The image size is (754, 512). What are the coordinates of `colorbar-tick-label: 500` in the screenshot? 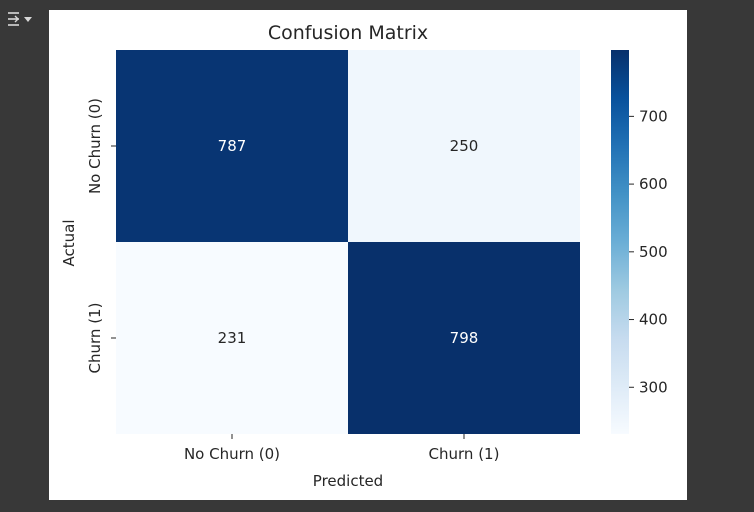 It's located at (653, 252).